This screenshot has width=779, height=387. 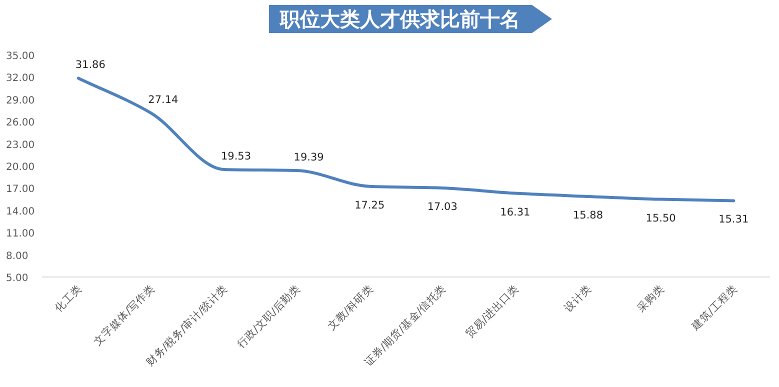 What do you see at coordinates (733, 220) in the screenshot?
I see `data-label: 15.31` at bounding box center [733, 220].